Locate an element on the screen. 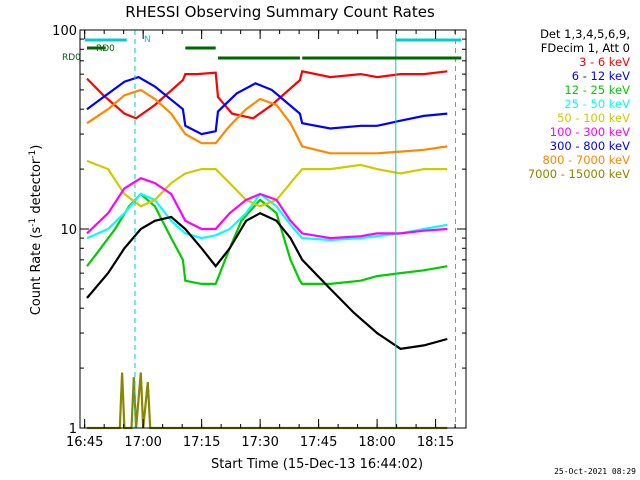  x-tick-label-5: 17:45 is located at coordinates (318, 442).